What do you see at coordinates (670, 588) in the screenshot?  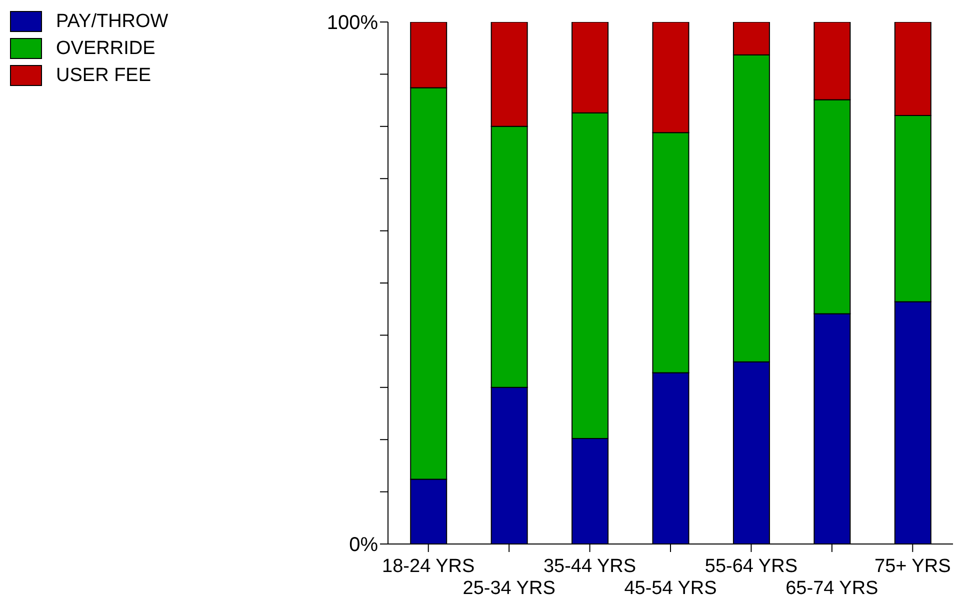 I see `x-tick-label: 45-54 YRS` at bounding box center [670, 588].